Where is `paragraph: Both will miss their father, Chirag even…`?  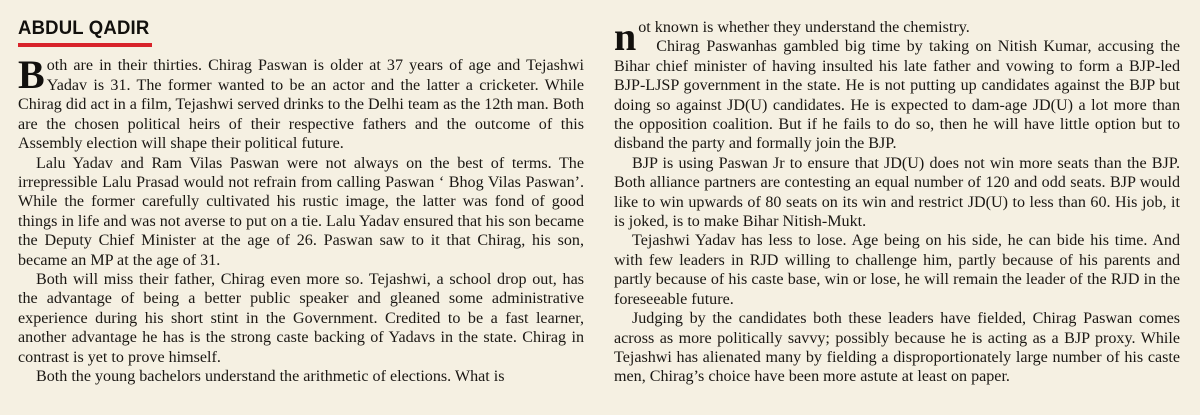 paragraph: Both will miss their father, Chirag even… is located at coordinates (301, 318).